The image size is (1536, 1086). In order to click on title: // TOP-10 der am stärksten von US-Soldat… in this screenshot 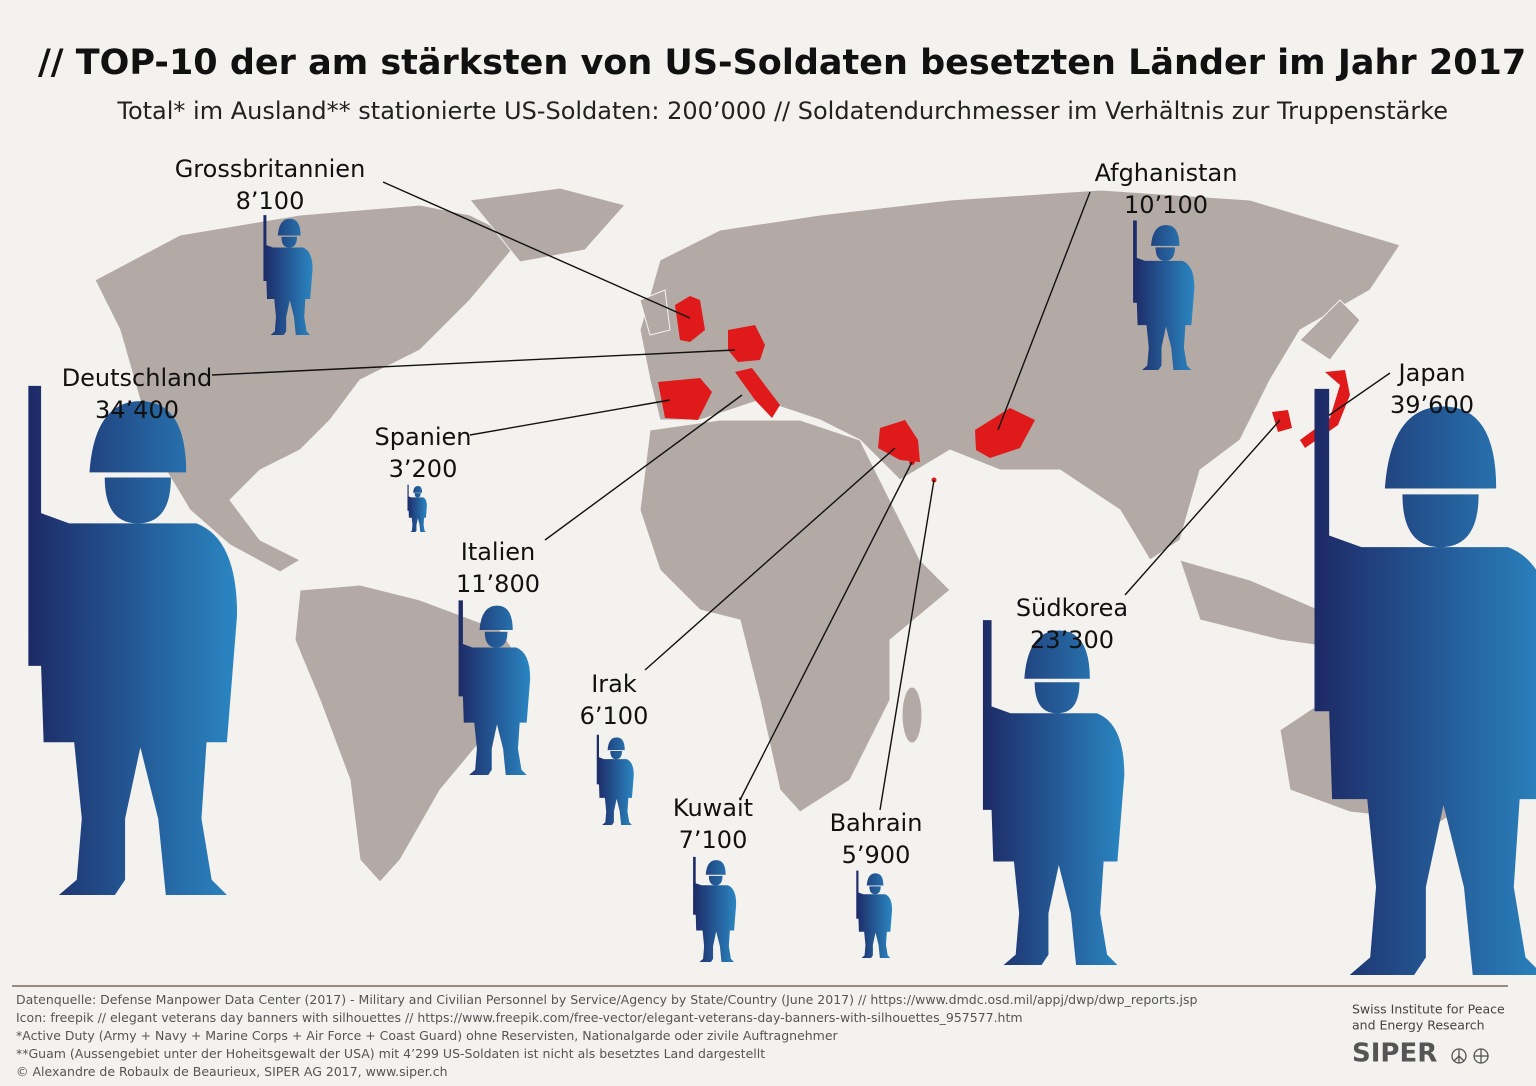, I will do `click(782, 63)`.